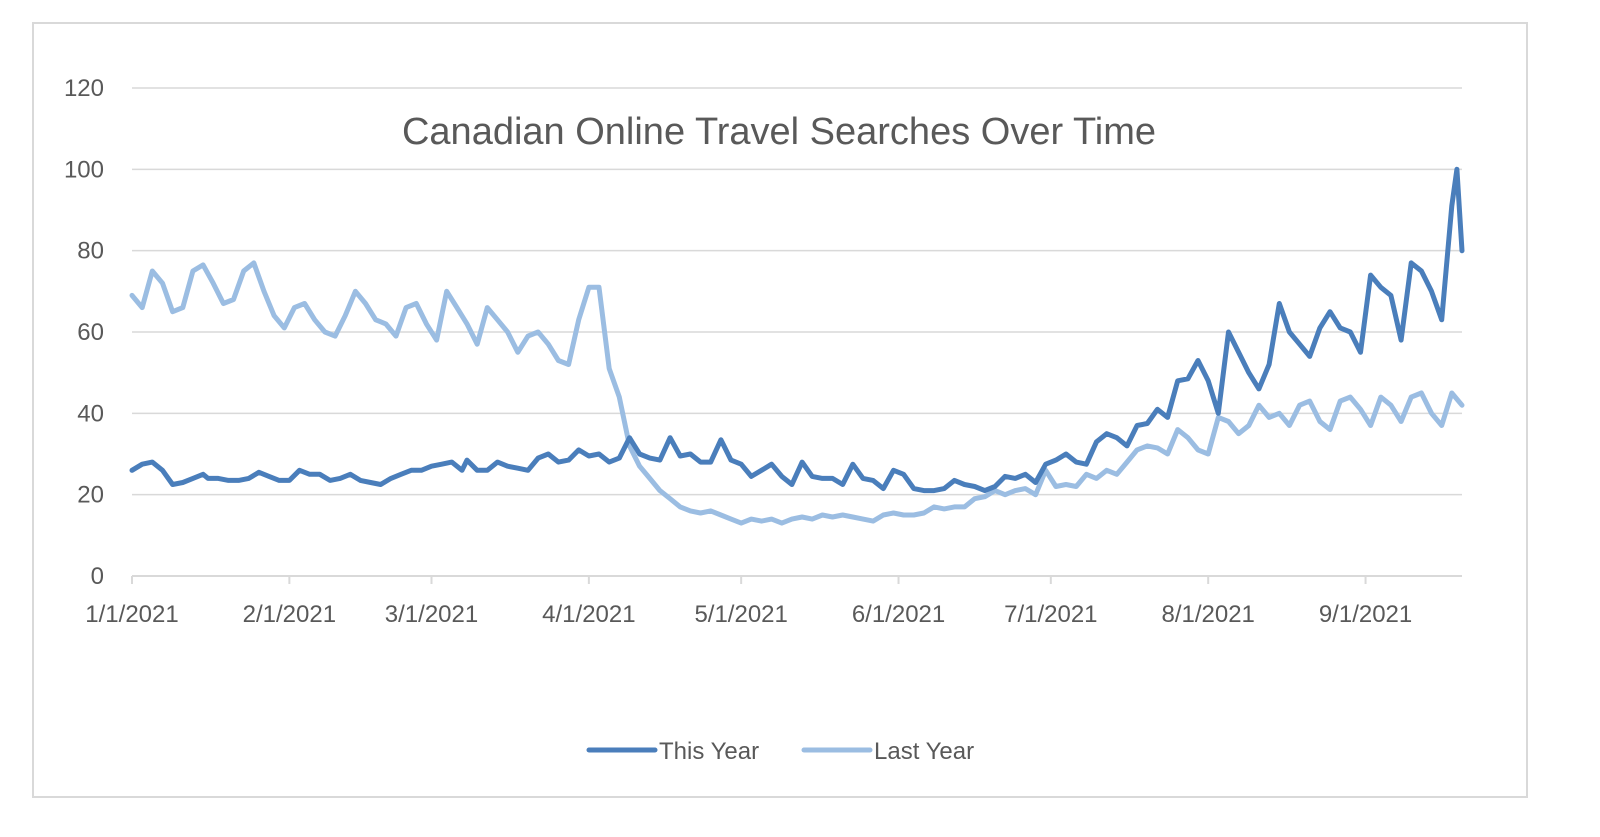  What do you see at coordinates (924, 751) in the screenshot?
I see `legend-label: Last Year` at bounding box center [924, 751].